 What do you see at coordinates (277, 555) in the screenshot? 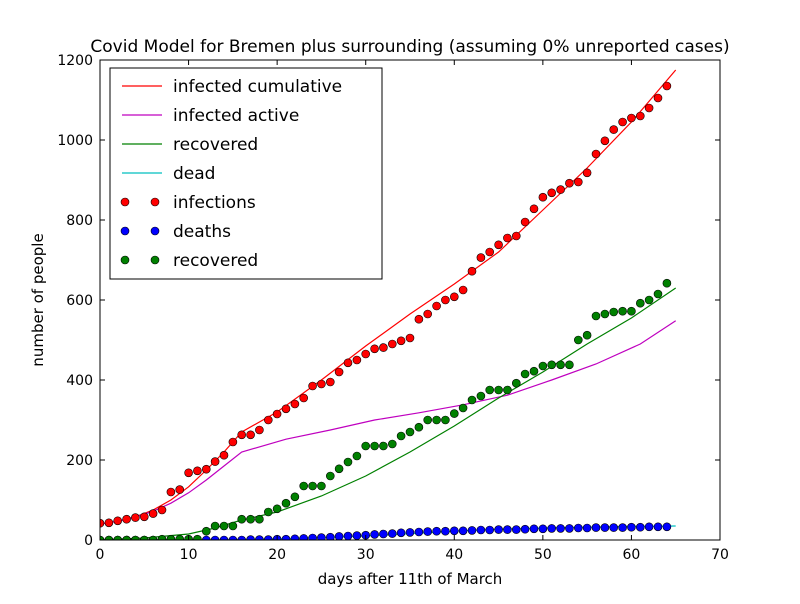
I see `x-tick-label: 20` at bounding box center [277, 555].